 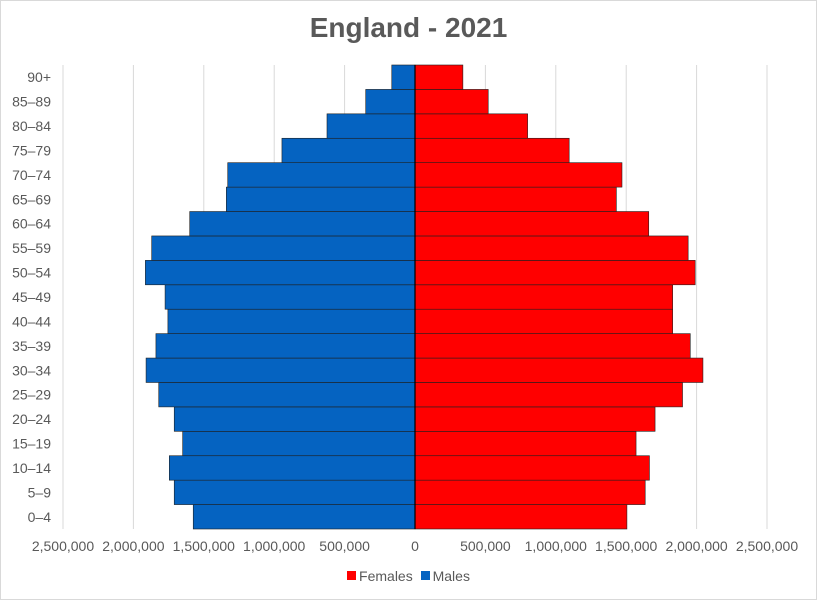 What do you see at coordinates (294, 419) in the screenshot?
I see `bar-males-20–24` at bounding box center [294, 419].